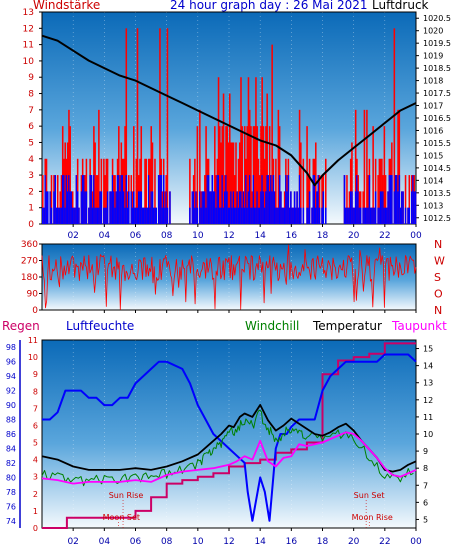  I want to click on rain-y-tick-label: 9, so click(35, 374).